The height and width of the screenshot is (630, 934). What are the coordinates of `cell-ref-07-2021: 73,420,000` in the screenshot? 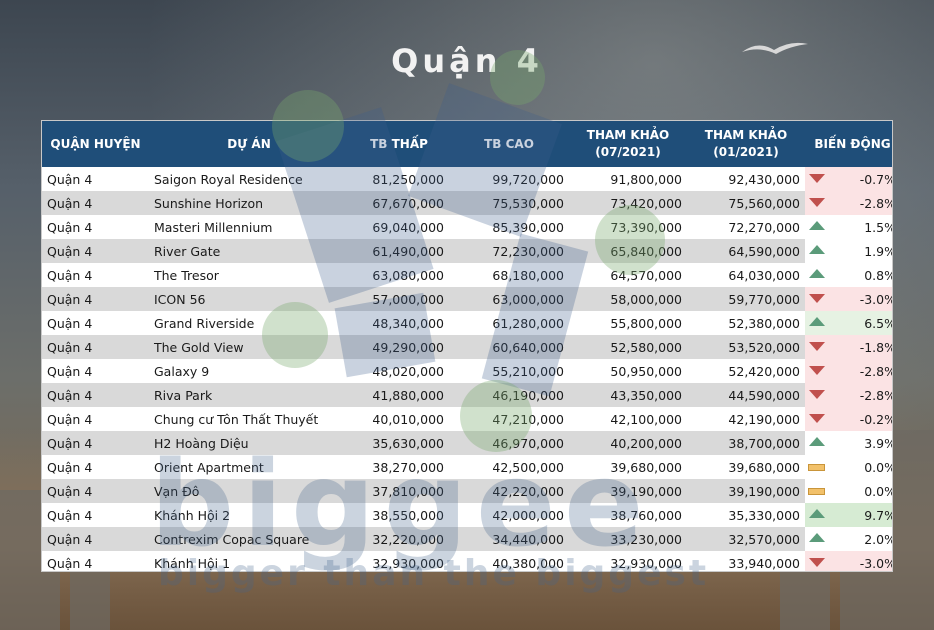 It's located at (628, 203).